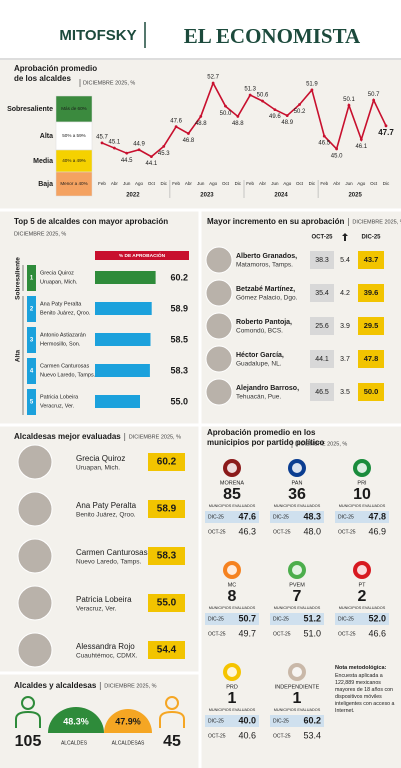 The width and height of the screenshot is (401, 768). What do you see at coordinates (152, 164) in the screenshot?
I see `point-label: 44.1` at bounding box center [152, 164].